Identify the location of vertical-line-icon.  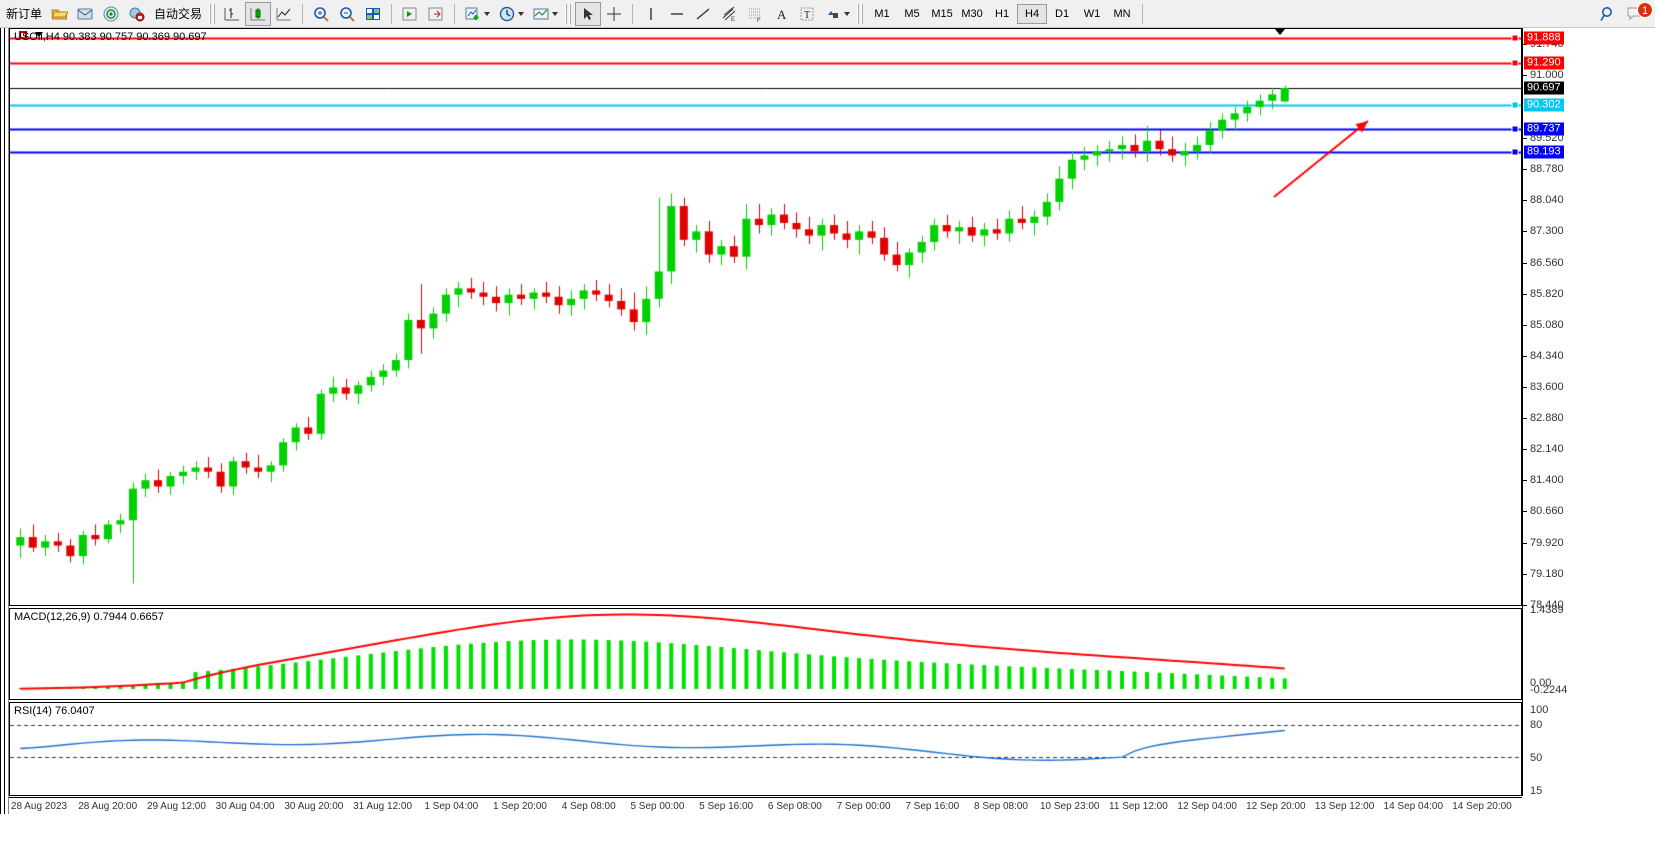
(651, 14).